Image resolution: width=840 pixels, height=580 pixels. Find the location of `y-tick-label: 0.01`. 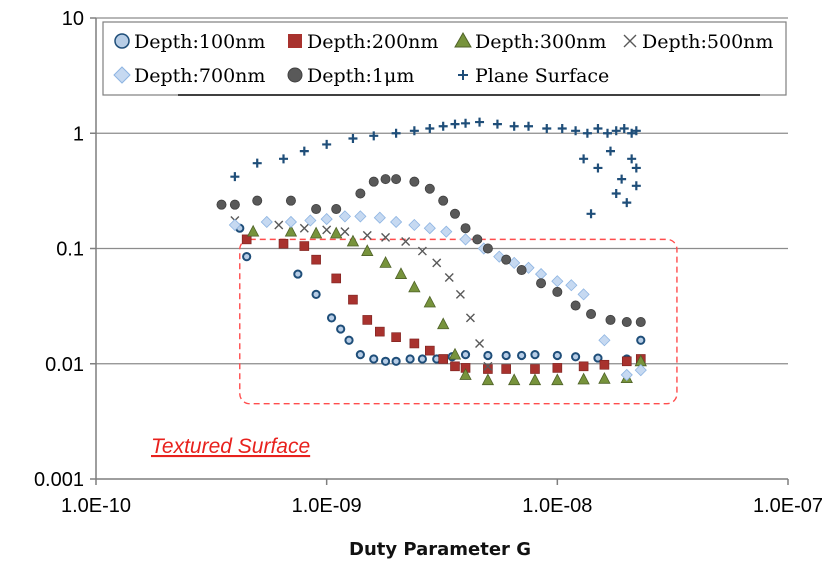

y-tick-label: 0.01 is located at coordinates (64, 365).